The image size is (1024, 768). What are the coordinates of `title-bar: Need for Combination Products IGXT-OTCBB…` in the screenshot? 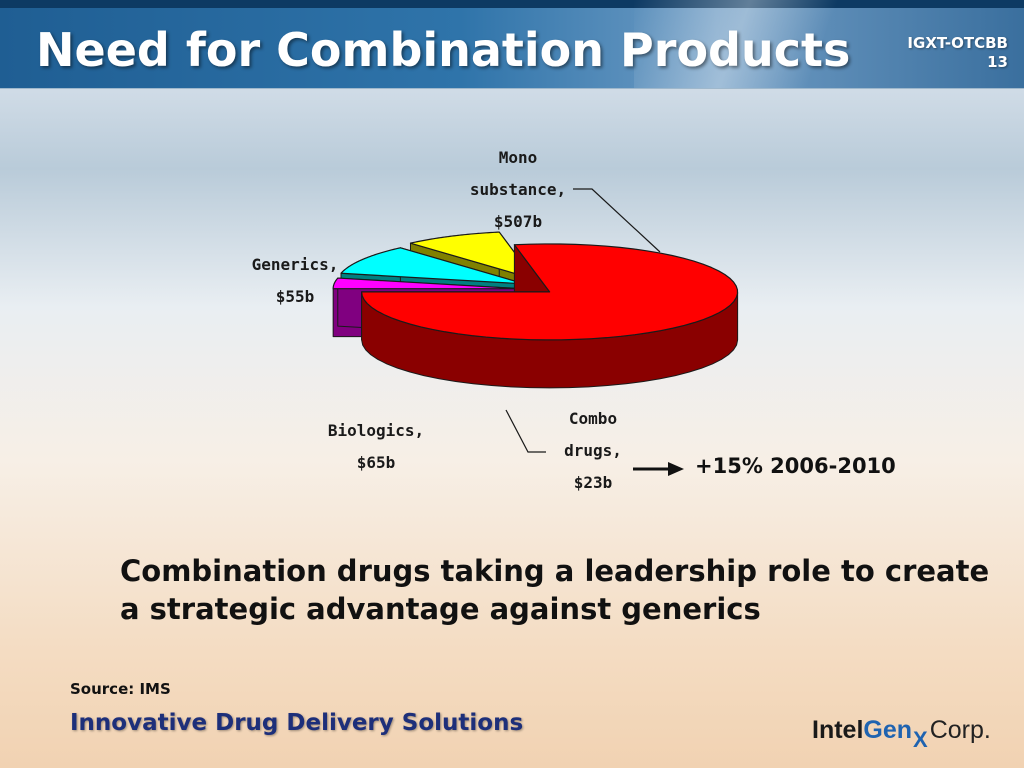 It's located at (512, 44).